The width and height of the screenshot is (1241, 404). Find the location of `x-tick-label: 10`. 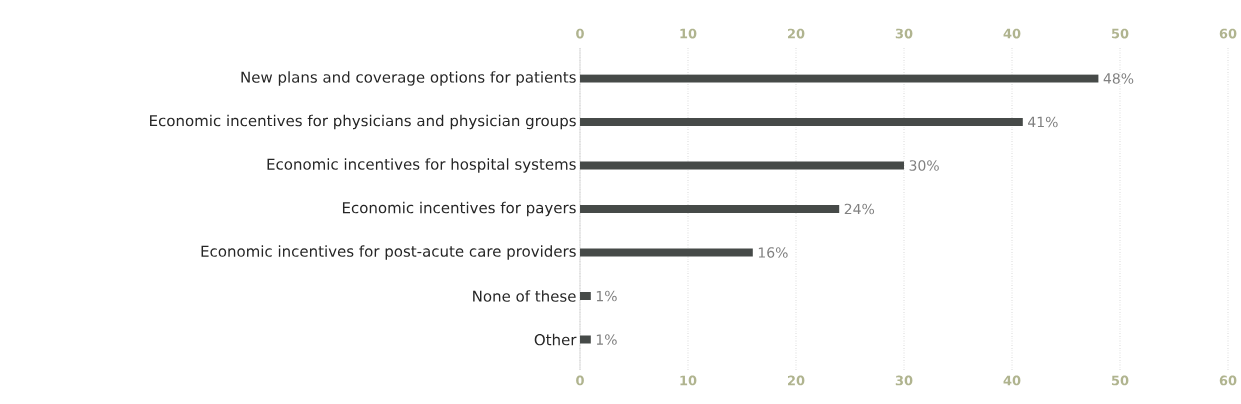

x-tick-label: 10 is located at coordinates (688, 380).